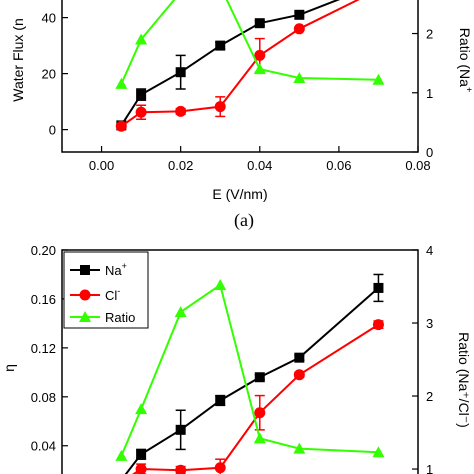 The height and width of the screenshot is (474, 474). I want to click on legend-label-ratio: Ratio, so click(120, 317).